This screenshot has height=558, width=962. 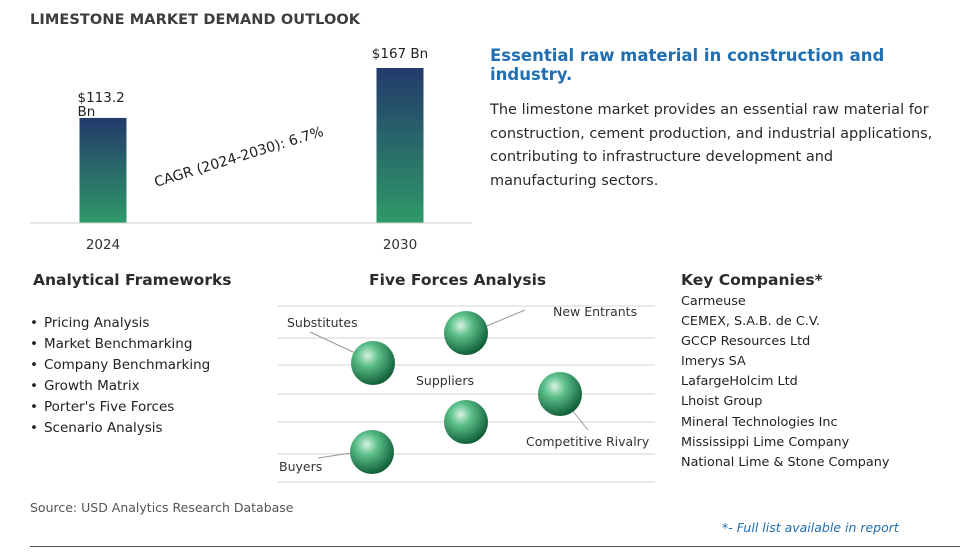 What do you see at coordinates (120, 365) in the screenshot?
I see `framework-item: Company Benchmarking` at bounding box center [120, 365].